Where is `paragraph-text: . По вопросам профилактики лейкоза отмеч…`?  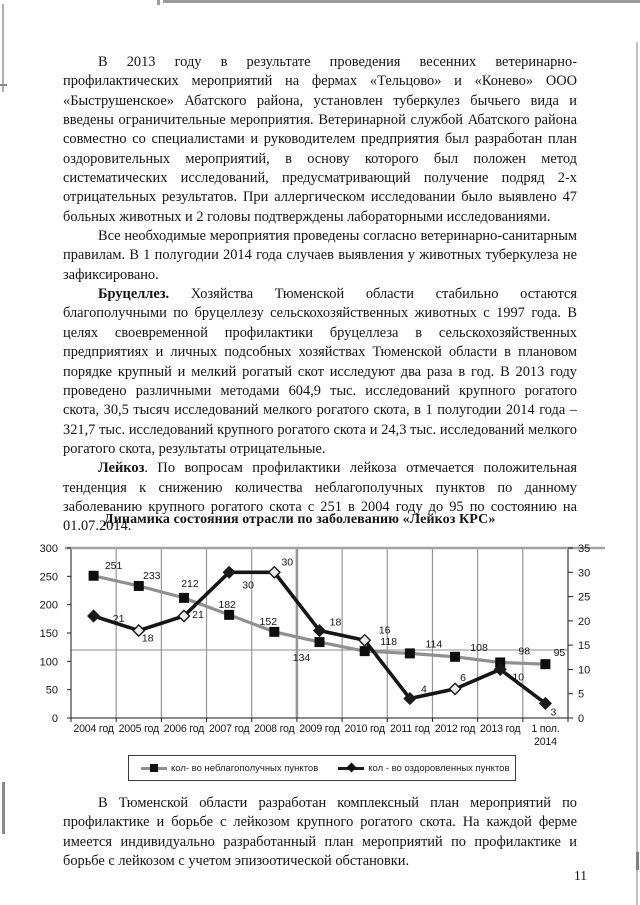
paragraph-text: . По вопросам профилактики лейкоза отмеч… is located at coordinates (320, 497).